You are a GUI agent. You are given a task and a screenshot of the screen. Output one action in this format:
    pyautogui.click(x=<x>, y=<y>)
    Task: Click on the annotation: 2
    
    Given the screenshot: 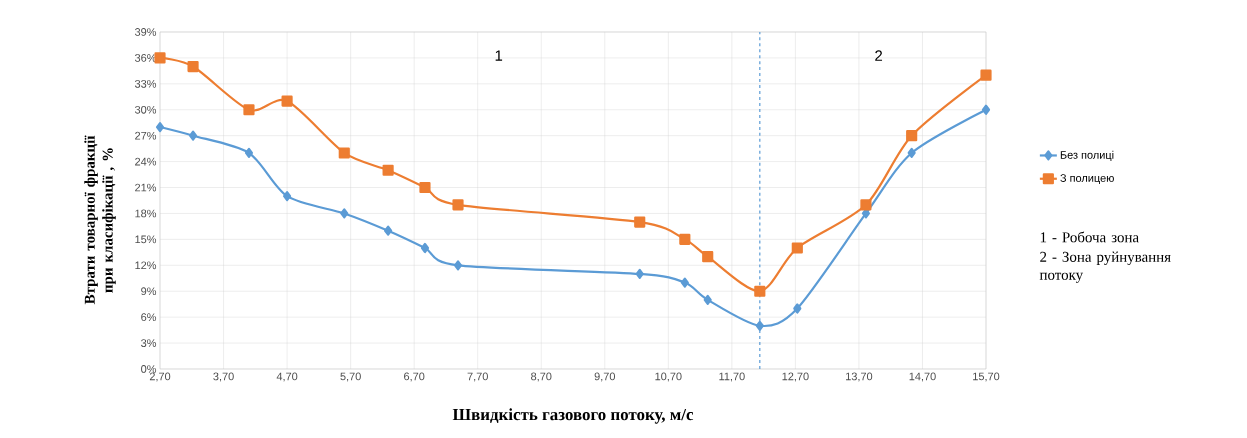 What is the action you would take?
    pyautogui.click(x=879, y=55)
    